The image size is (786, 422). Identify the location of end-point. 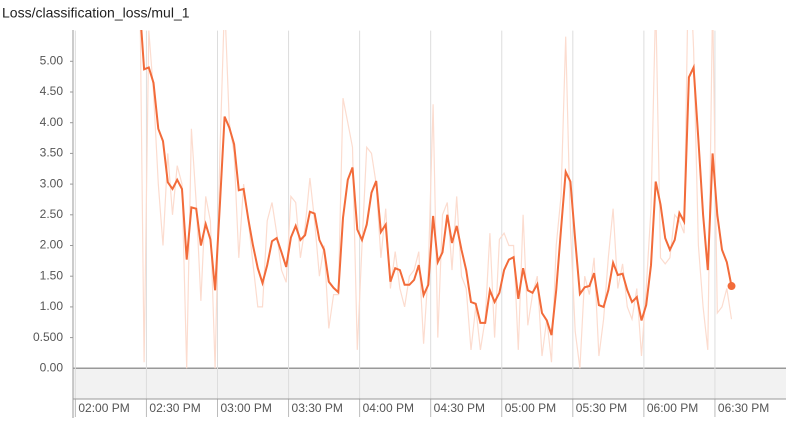
(731, 286).